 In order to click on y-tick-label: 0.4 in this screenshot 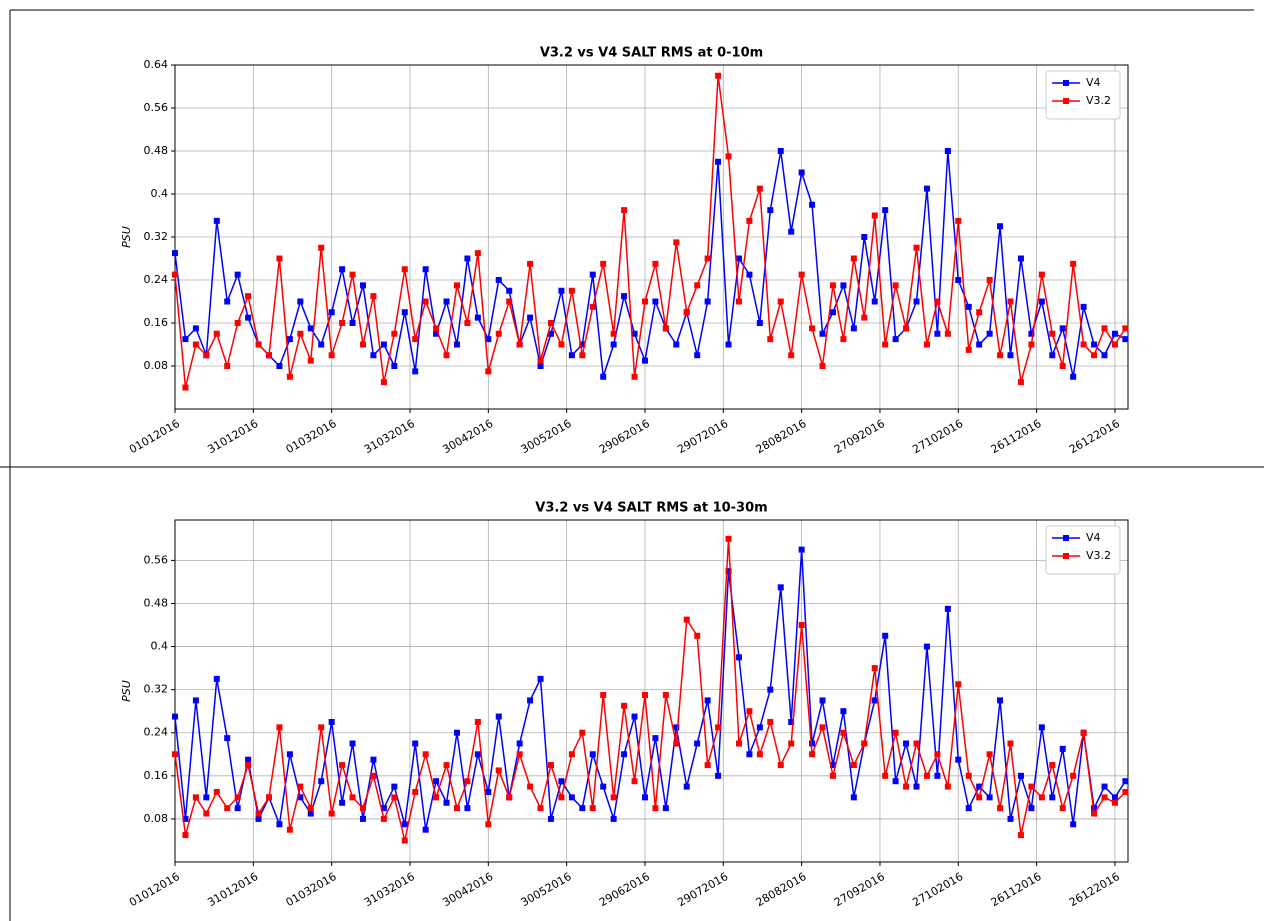, I will do `click(160, 193)`.